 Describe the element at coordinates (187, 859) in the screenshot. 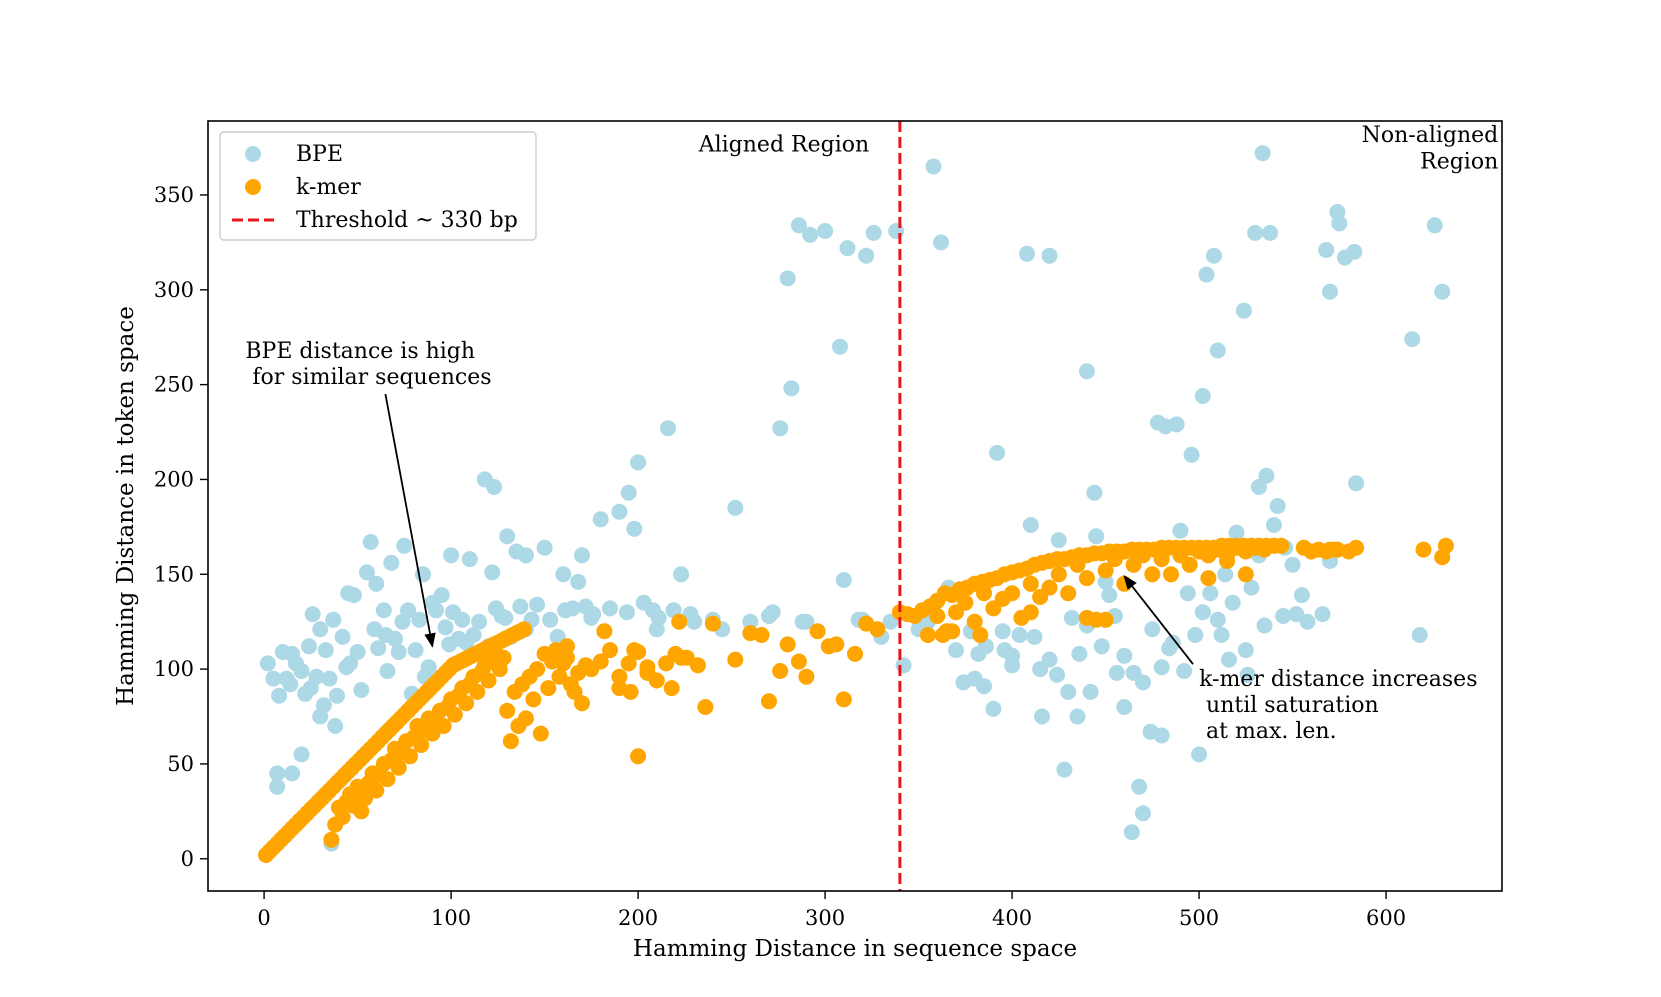

I see `y-tick-label: 0` at that location.